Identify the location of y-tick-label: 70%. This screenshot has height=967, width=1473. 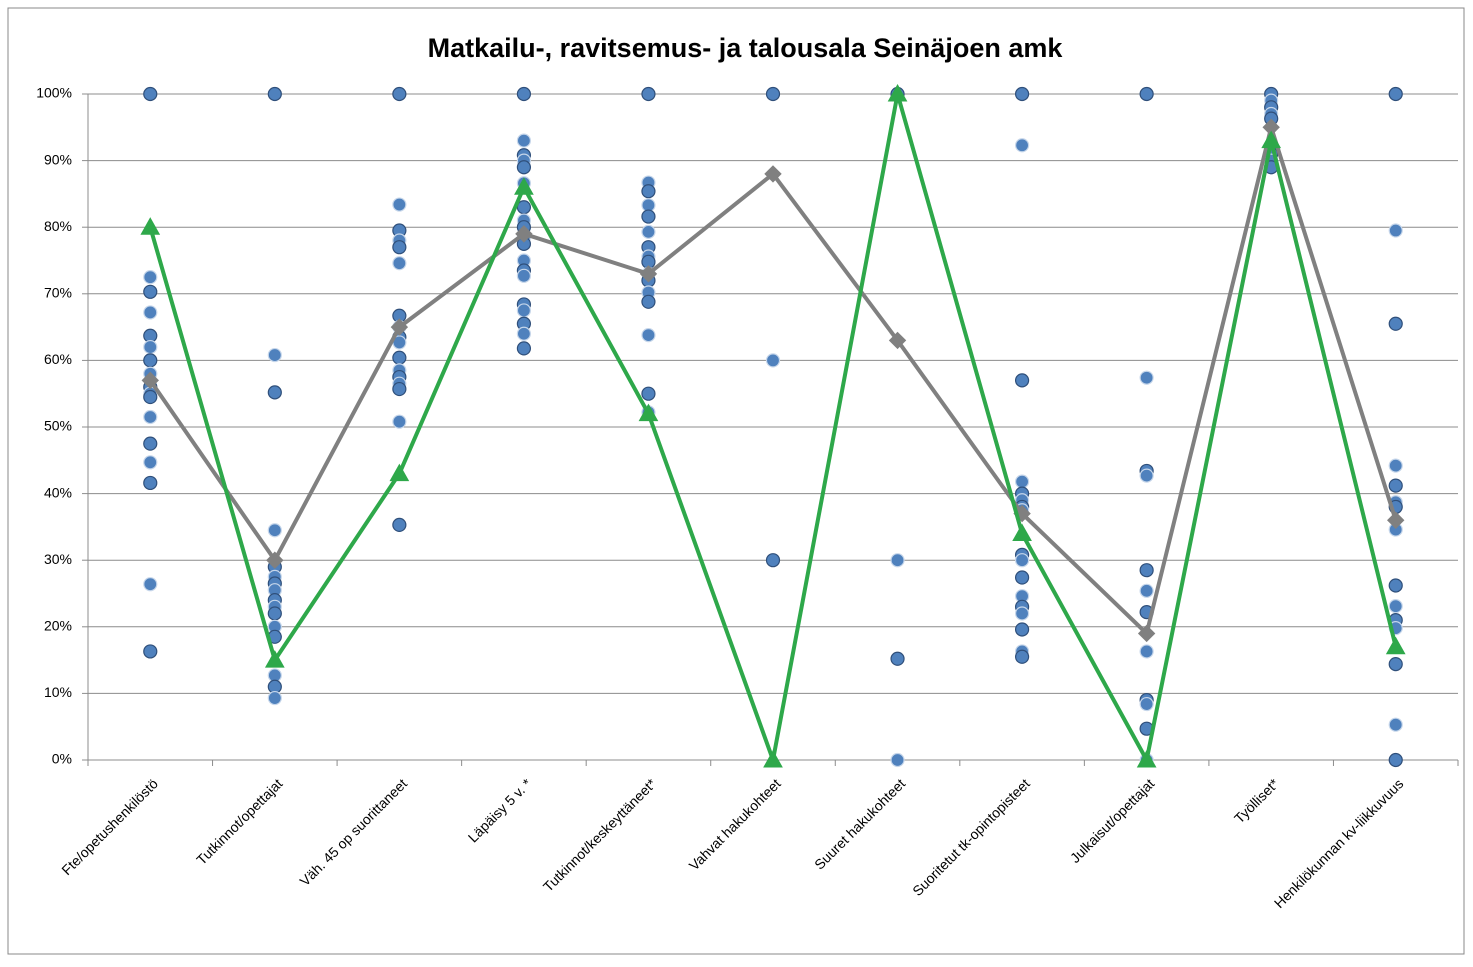
(58, 293).